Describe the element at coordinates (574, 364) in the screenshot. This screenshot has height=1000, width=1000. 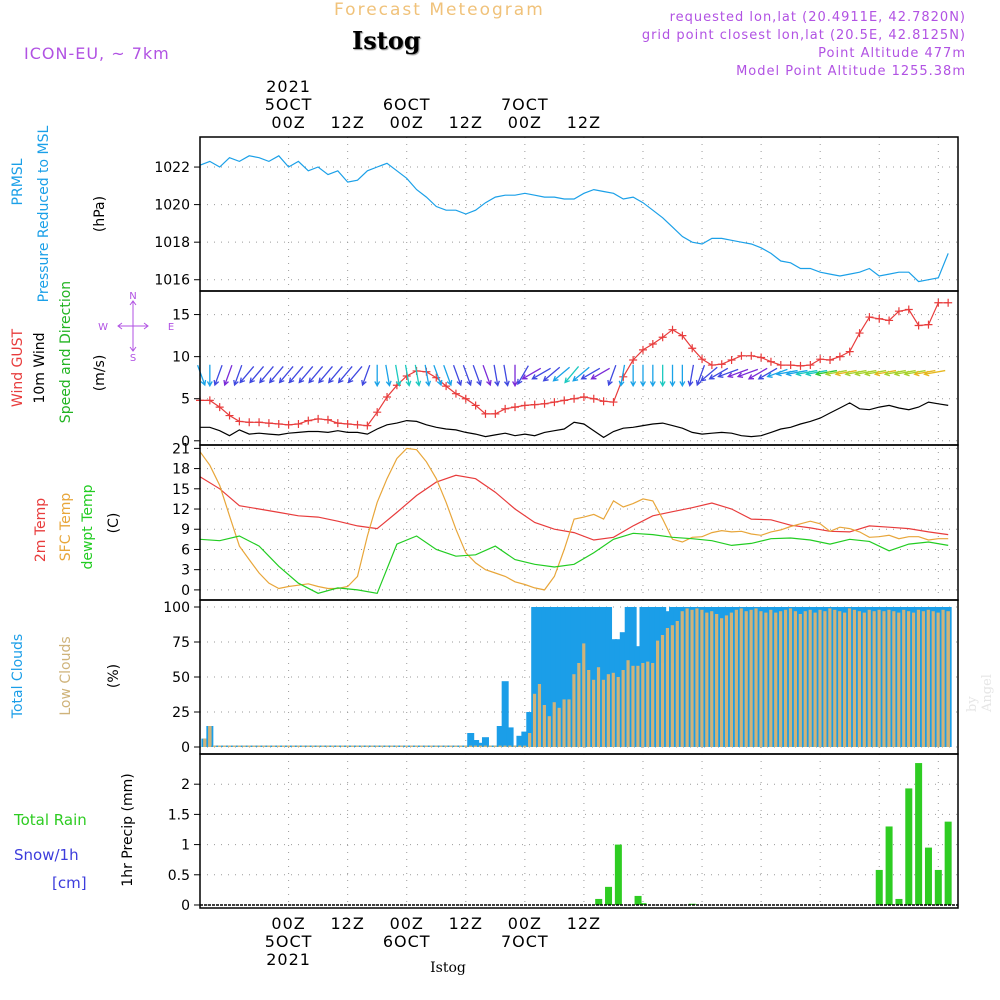
I see `gust-line` at that location.